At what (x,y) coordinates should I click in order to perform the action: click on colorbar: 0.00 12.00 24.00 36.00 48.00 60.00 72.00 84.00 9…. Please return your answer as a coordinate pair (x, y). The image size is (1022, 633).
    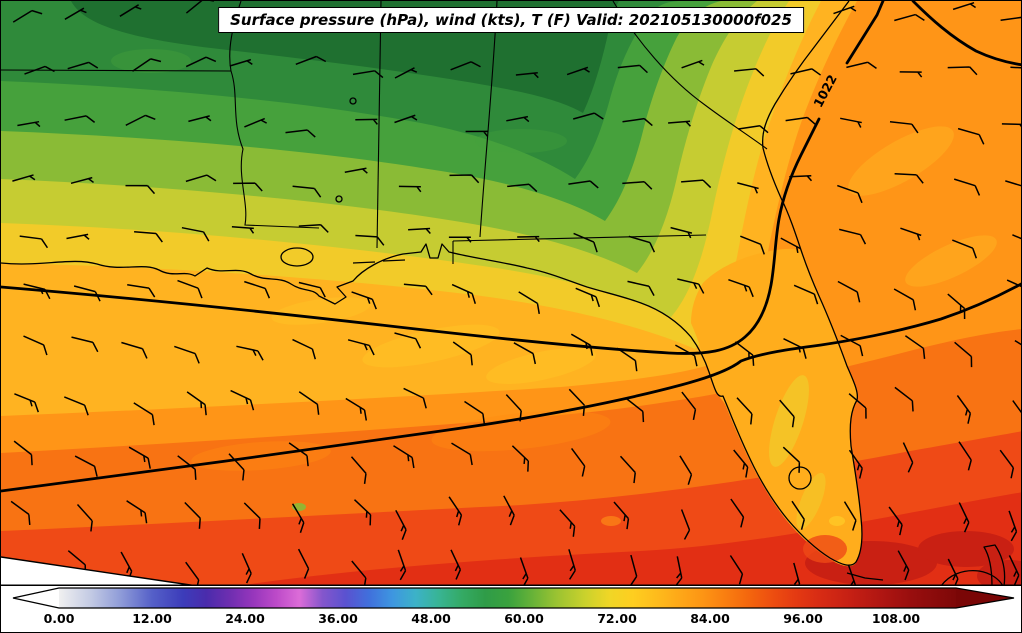
    Looking at the image, I should click on (511, 609).